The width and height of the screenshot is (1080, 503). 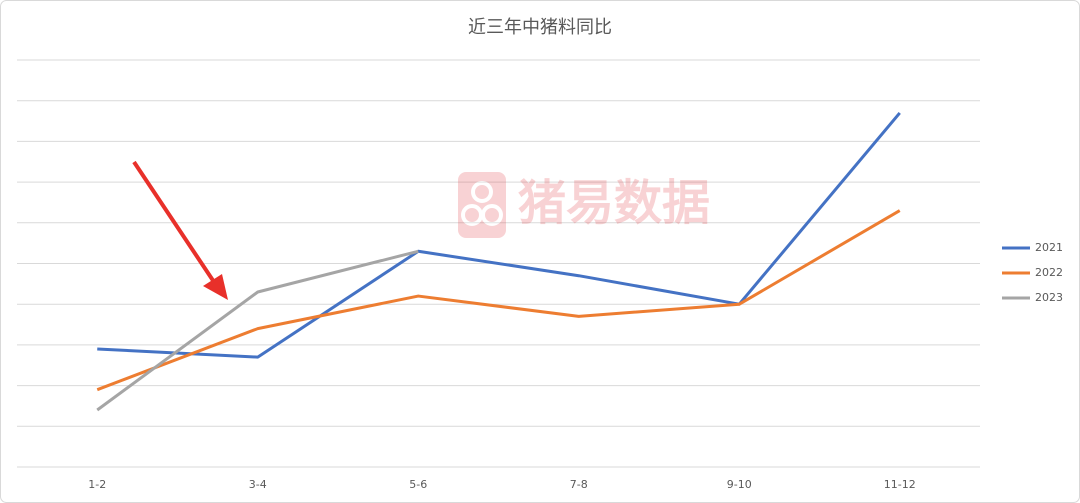 I want to click on legend-label: 2023, so click(x=1049, y=297).